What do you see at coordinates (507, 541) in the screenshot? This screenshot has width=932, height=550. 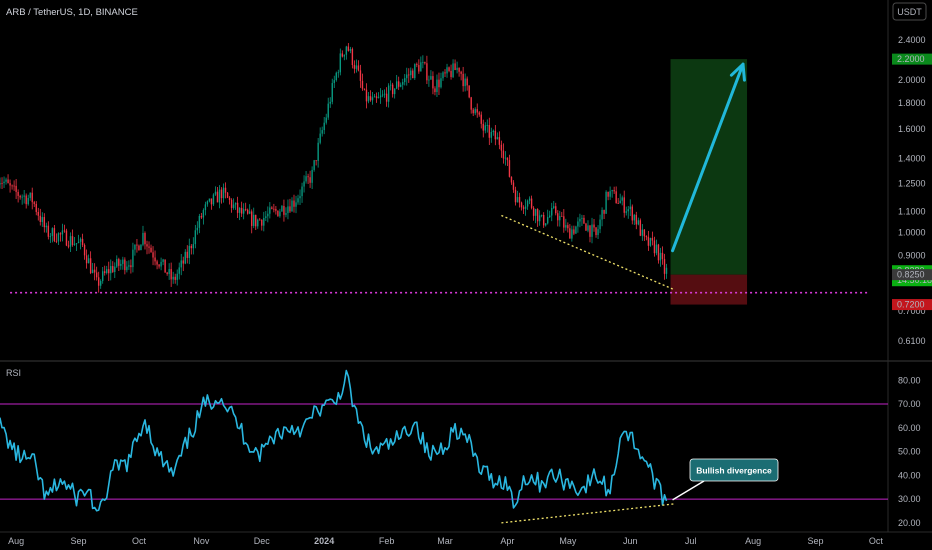 I see `time-tick-label: Apr` at bounding box center [507, 541].